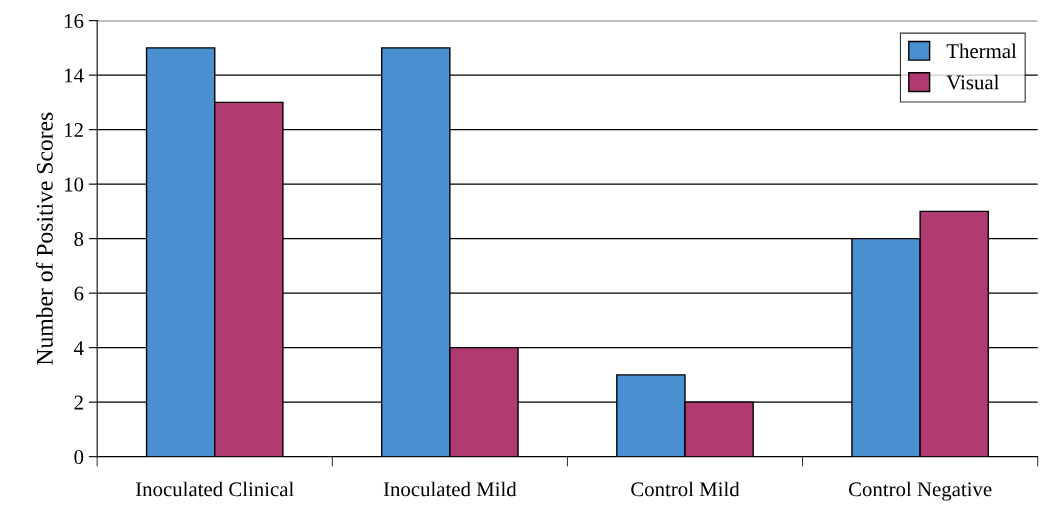  Describe the element at coordinates (450, 489) in the screenshot. I see `x-tick-label: Inoculated Mild` at that location.